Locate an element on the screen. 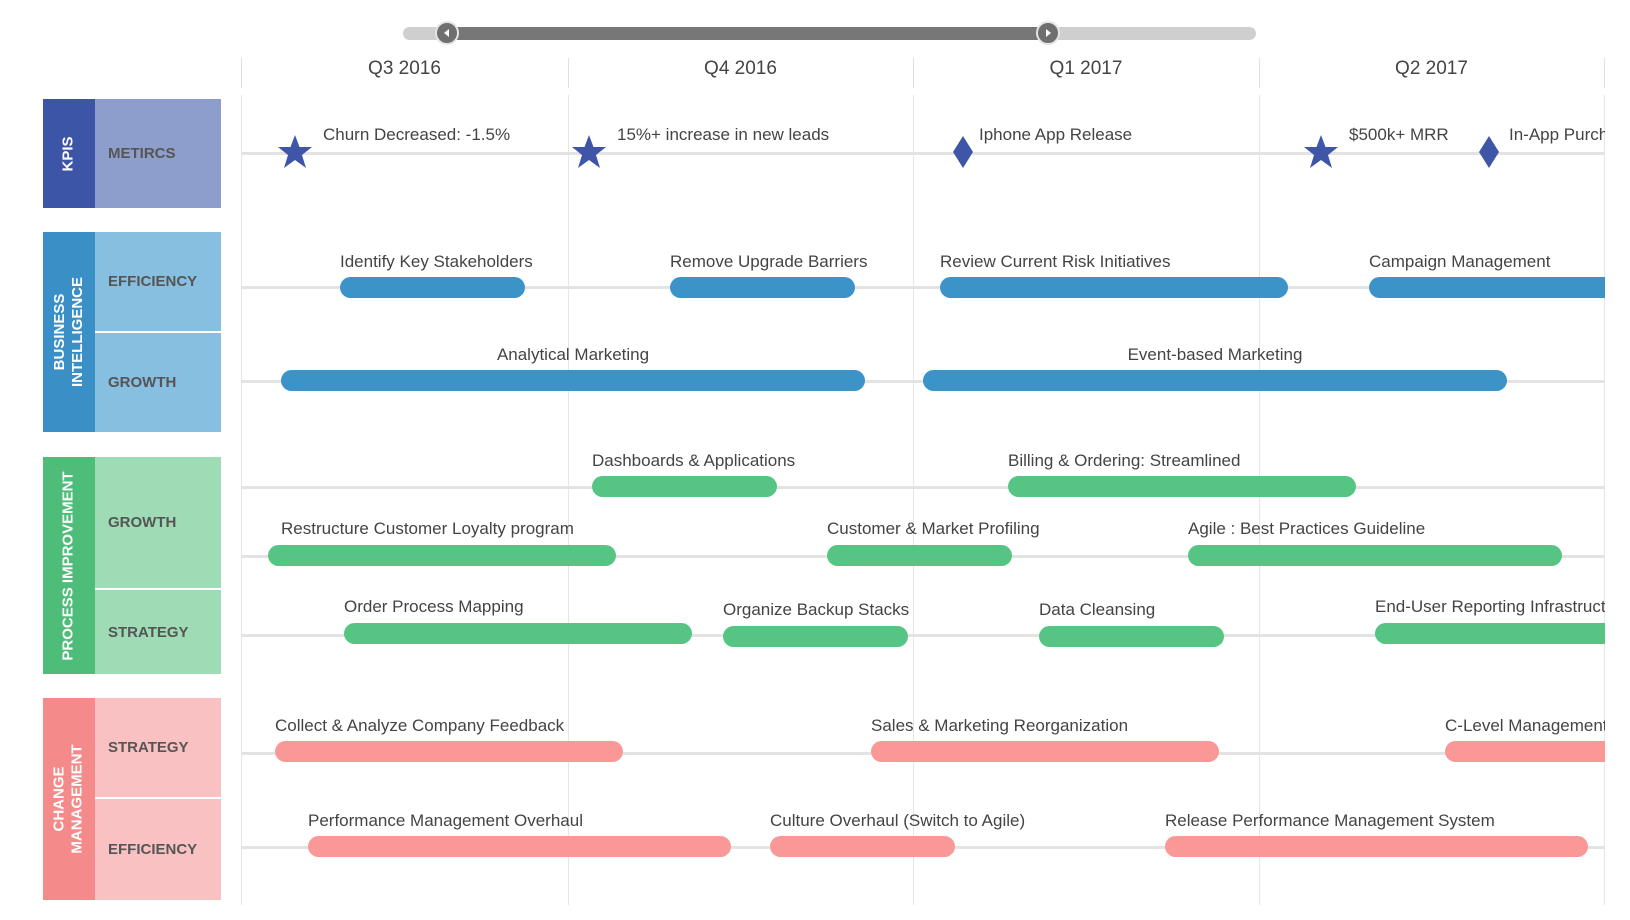  task-label: Analytical Marketing is located at coordinates (573, 354).